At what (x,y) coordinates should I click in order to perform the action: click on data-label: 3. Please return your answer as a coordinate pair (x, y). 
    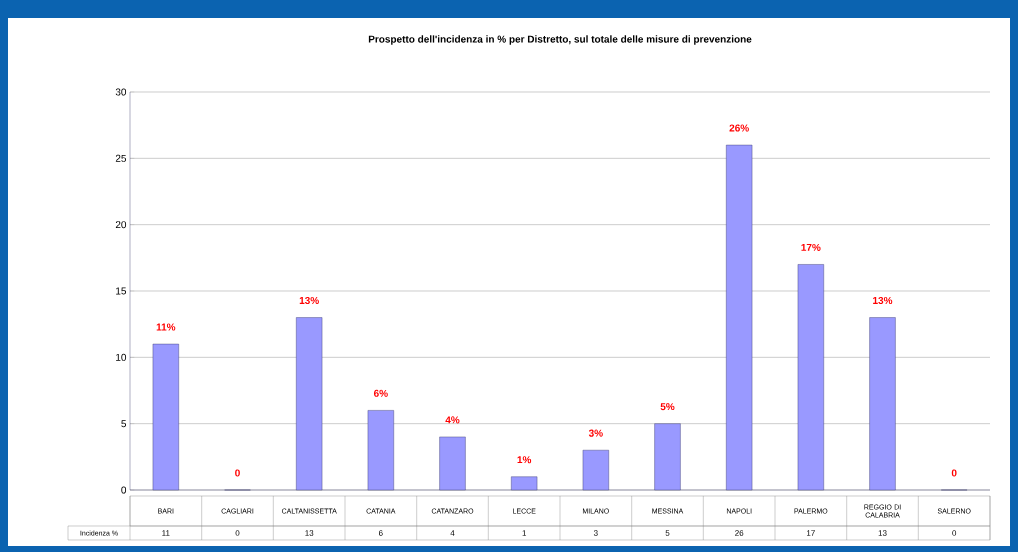
    Looking at the image, I should click on (595, 533).